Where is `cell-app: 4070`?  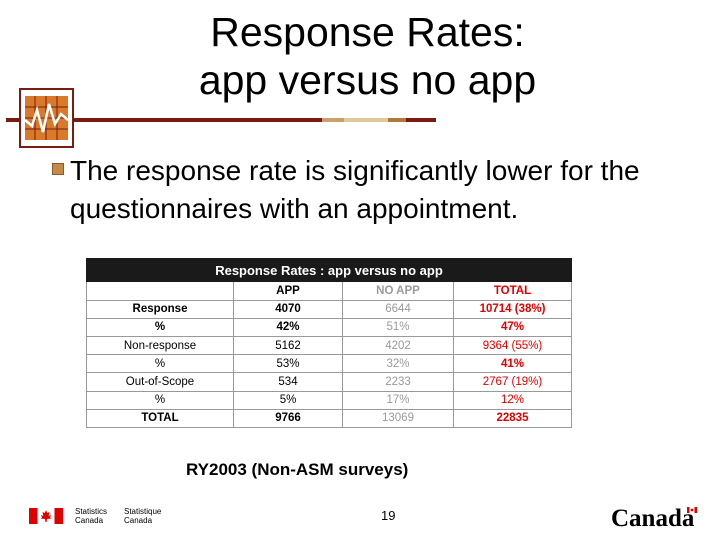 cell-app: 4070 is located at coordinates (288, 309).